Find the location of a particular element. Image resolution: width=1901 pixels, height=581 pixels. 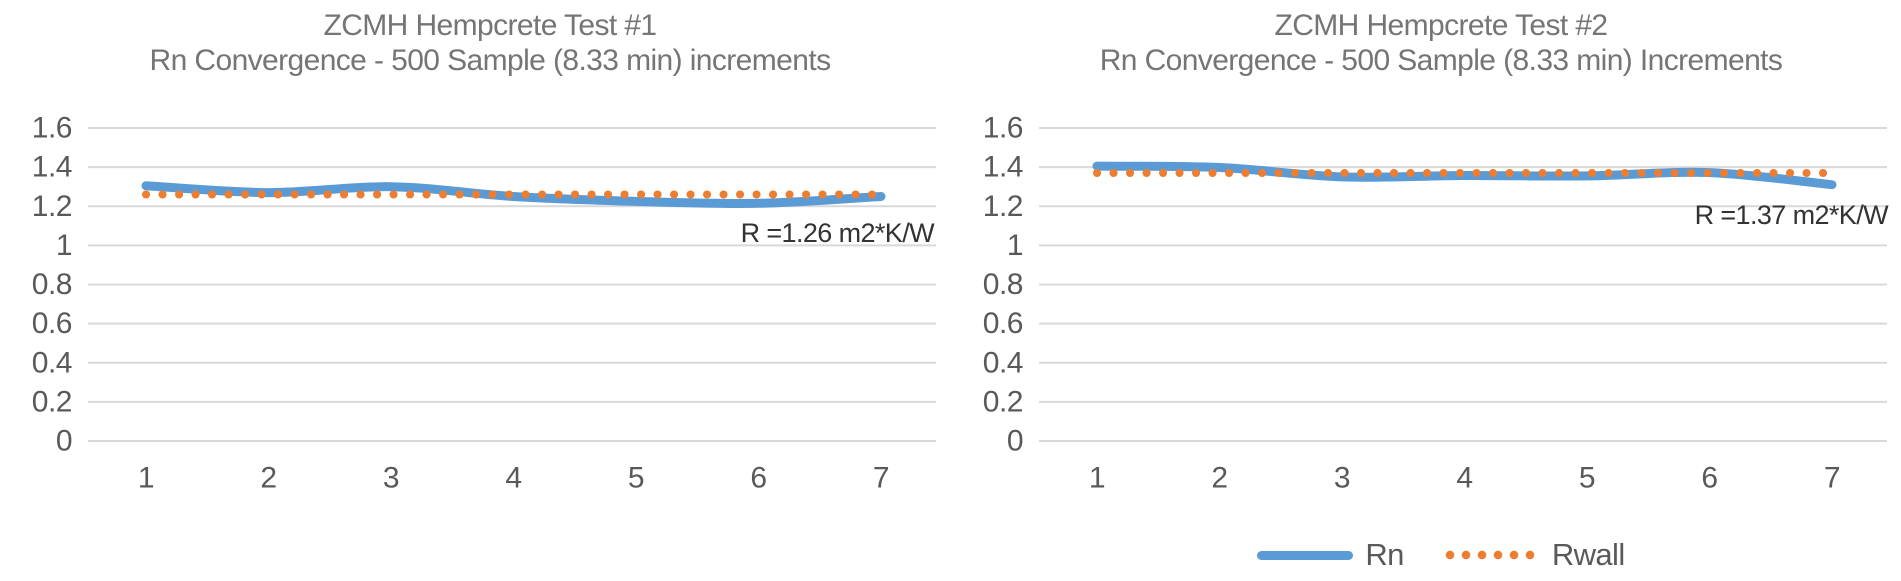

series-rn-line is located at coordinates (513, 195).